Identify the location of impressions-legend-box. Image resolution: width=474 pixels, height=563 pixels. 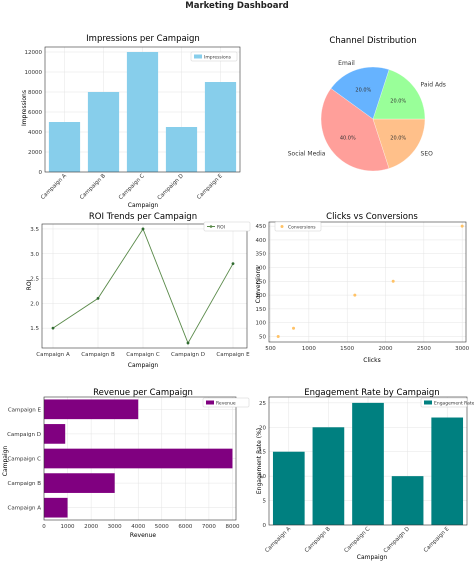
(214, 56).